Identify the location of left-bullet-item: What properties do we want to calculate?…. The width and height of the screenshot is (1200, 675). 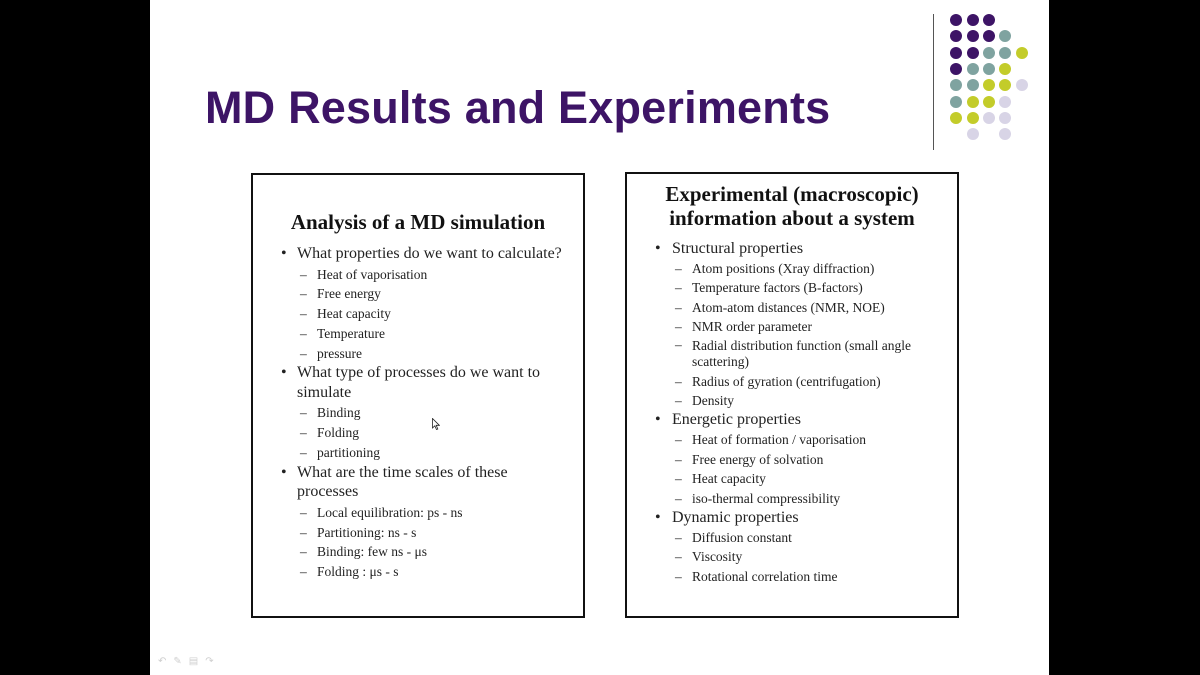
(418, 303).